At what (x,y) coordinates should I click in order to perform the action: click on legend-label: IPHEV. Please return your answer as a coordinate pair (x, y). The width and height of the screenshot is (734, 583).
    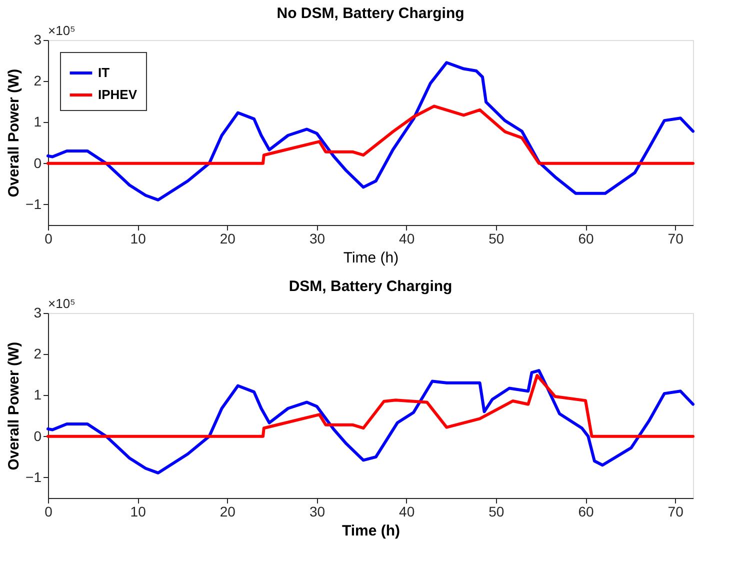
    Looking at the image, I should click on (118, 94).